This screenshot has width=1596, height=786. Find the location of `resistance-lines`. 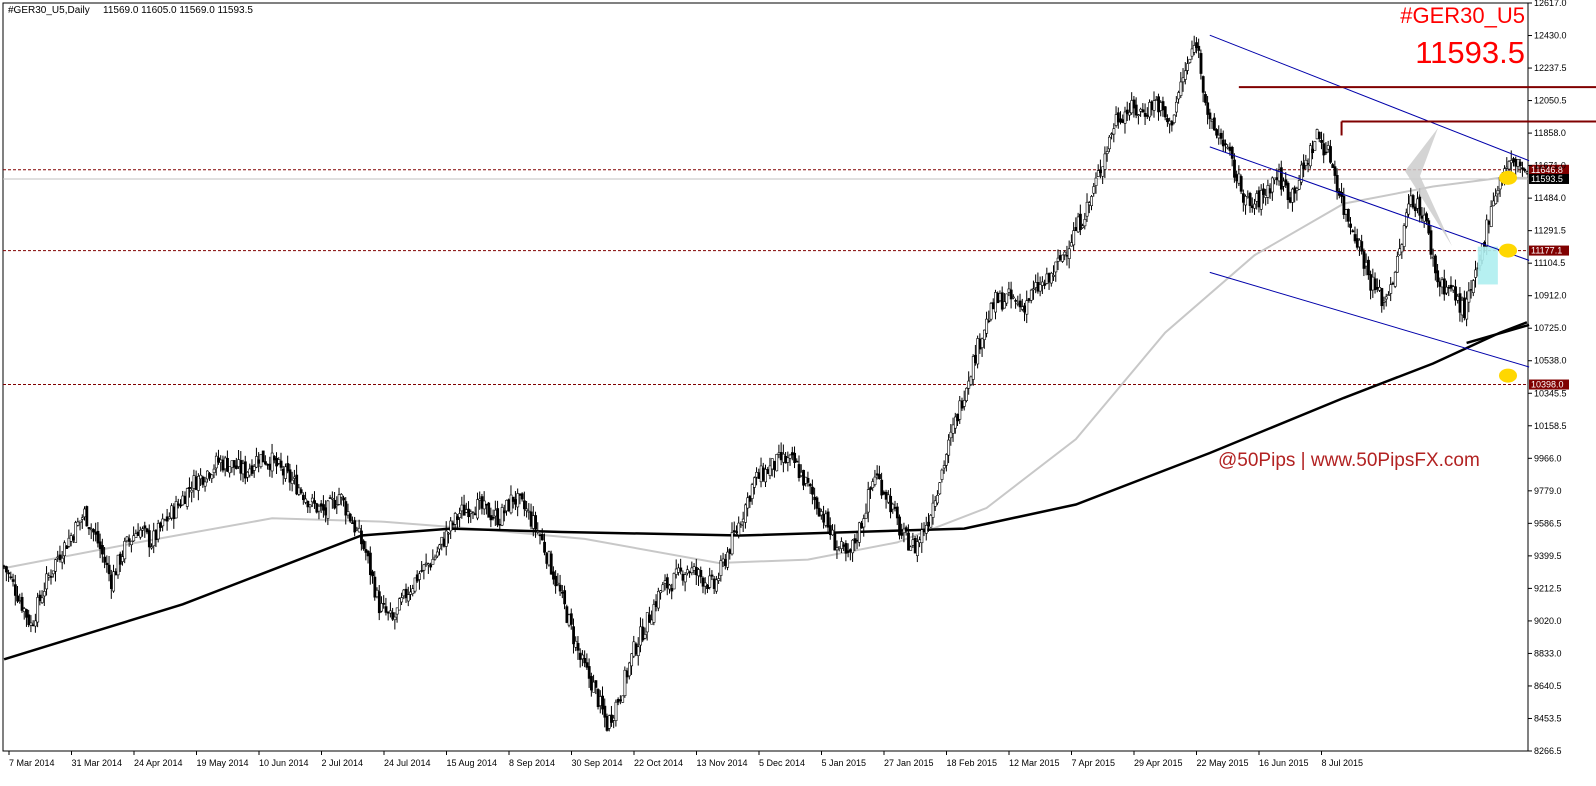

resistance-lines is located at coordinates (1417, 111).